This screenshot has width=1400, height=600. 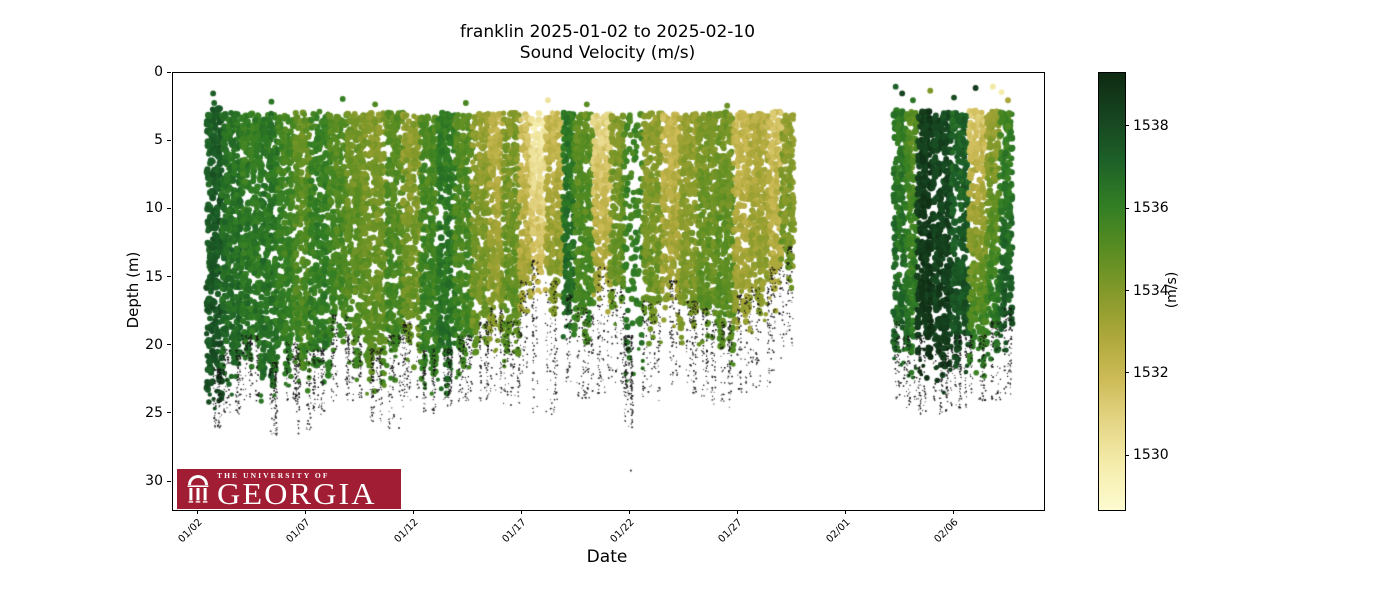 I want to click on y-tick-label: 15, so click(x=154, y=276).